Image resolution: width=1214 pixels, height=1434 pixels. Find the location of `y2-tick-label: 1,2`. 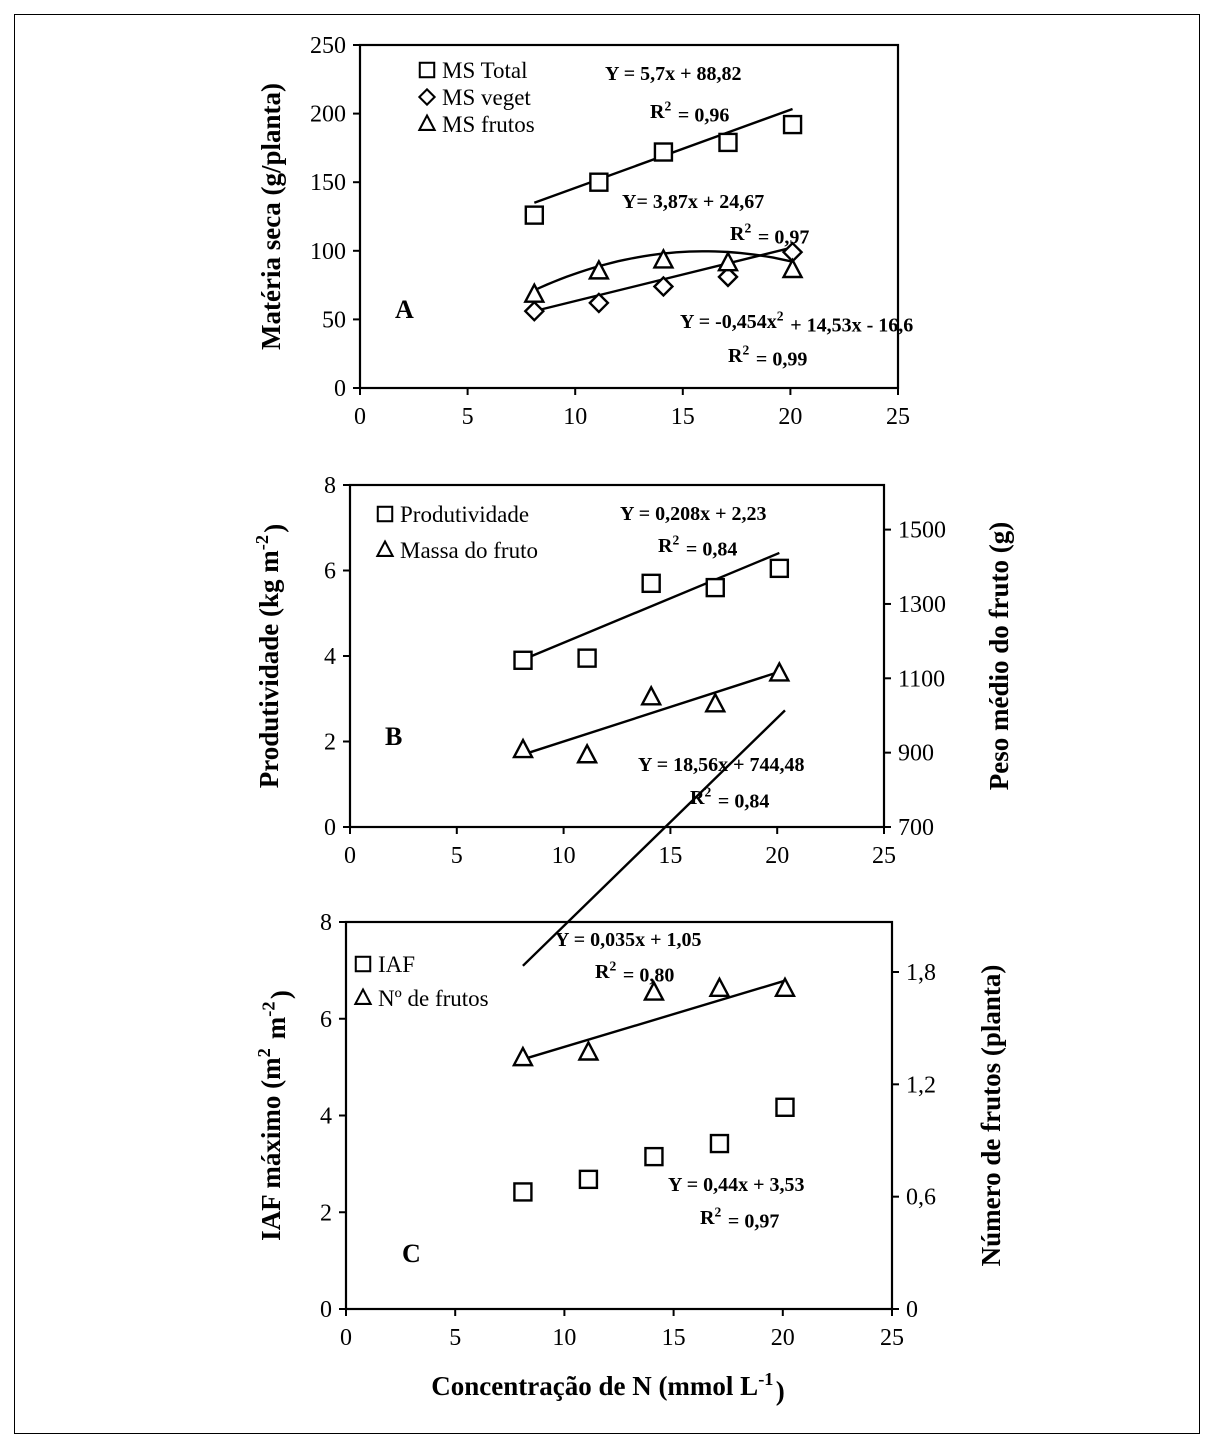

y2-tick-label: 1,2 is located at coordinates (921, 1085).